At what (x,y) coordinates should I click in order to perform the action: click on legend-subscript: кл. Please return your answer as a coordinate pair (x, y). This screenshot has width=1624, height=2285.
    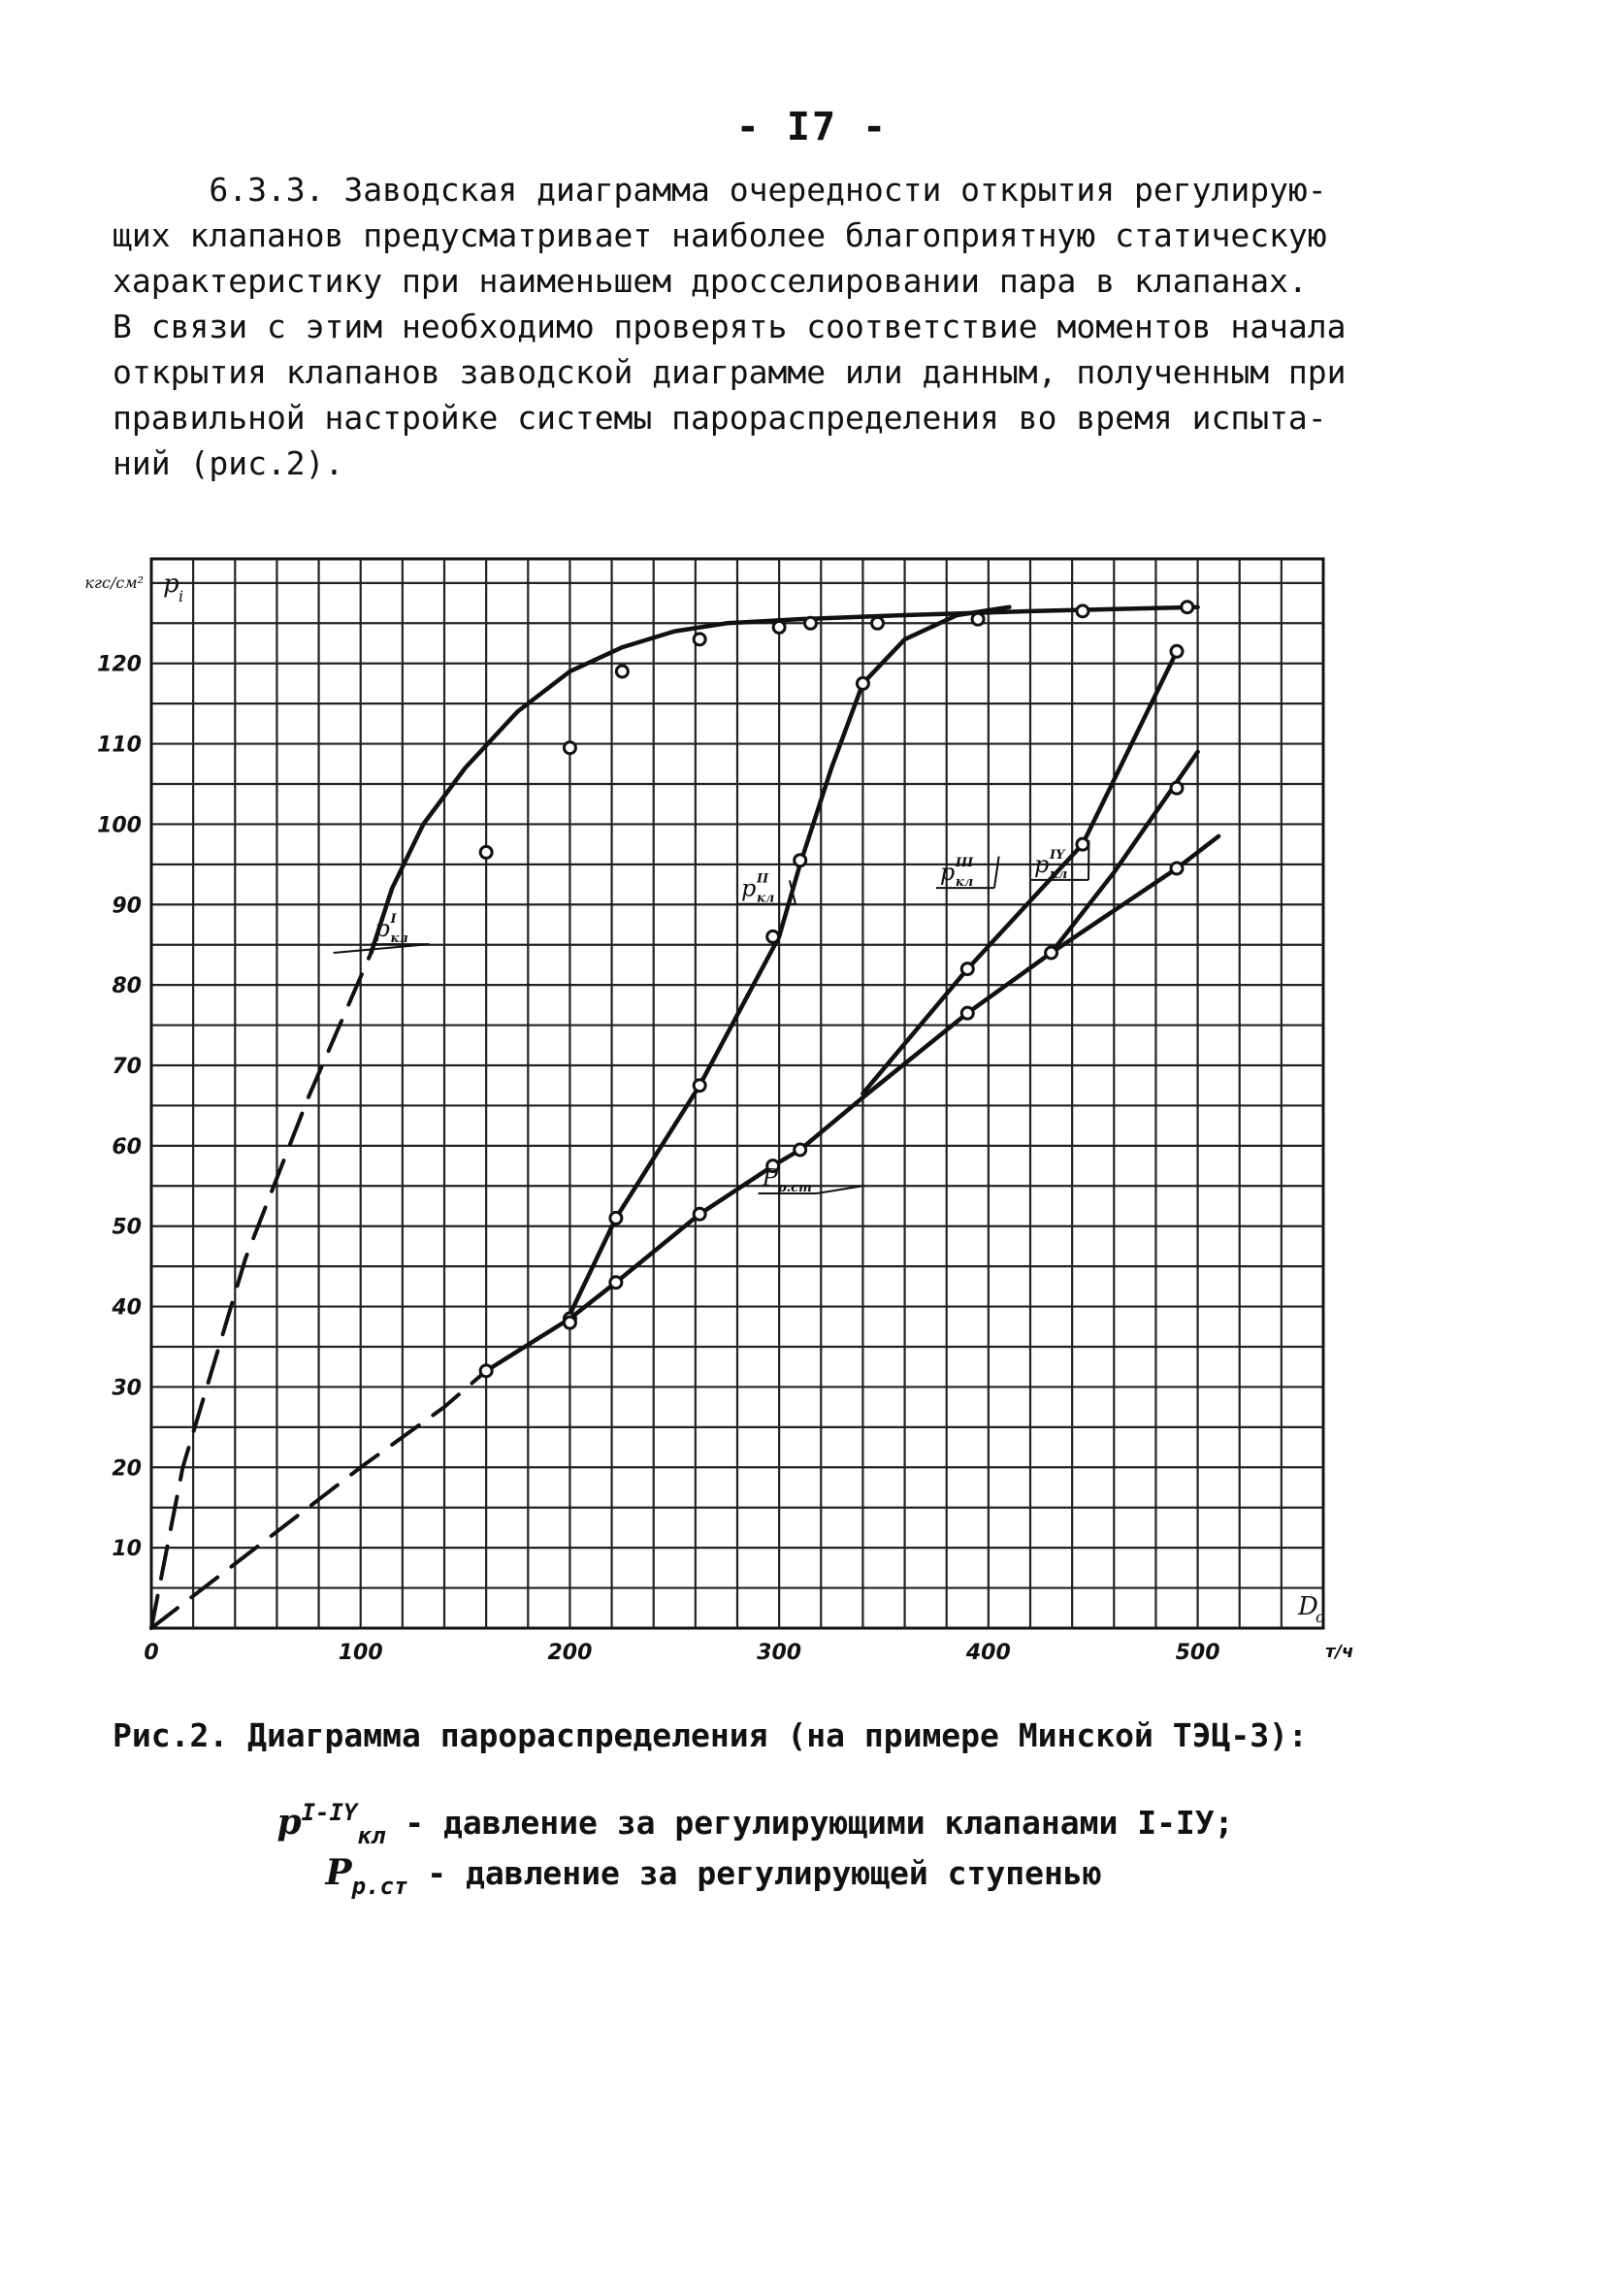
    Looking at the image, I should click on (371, 1835).